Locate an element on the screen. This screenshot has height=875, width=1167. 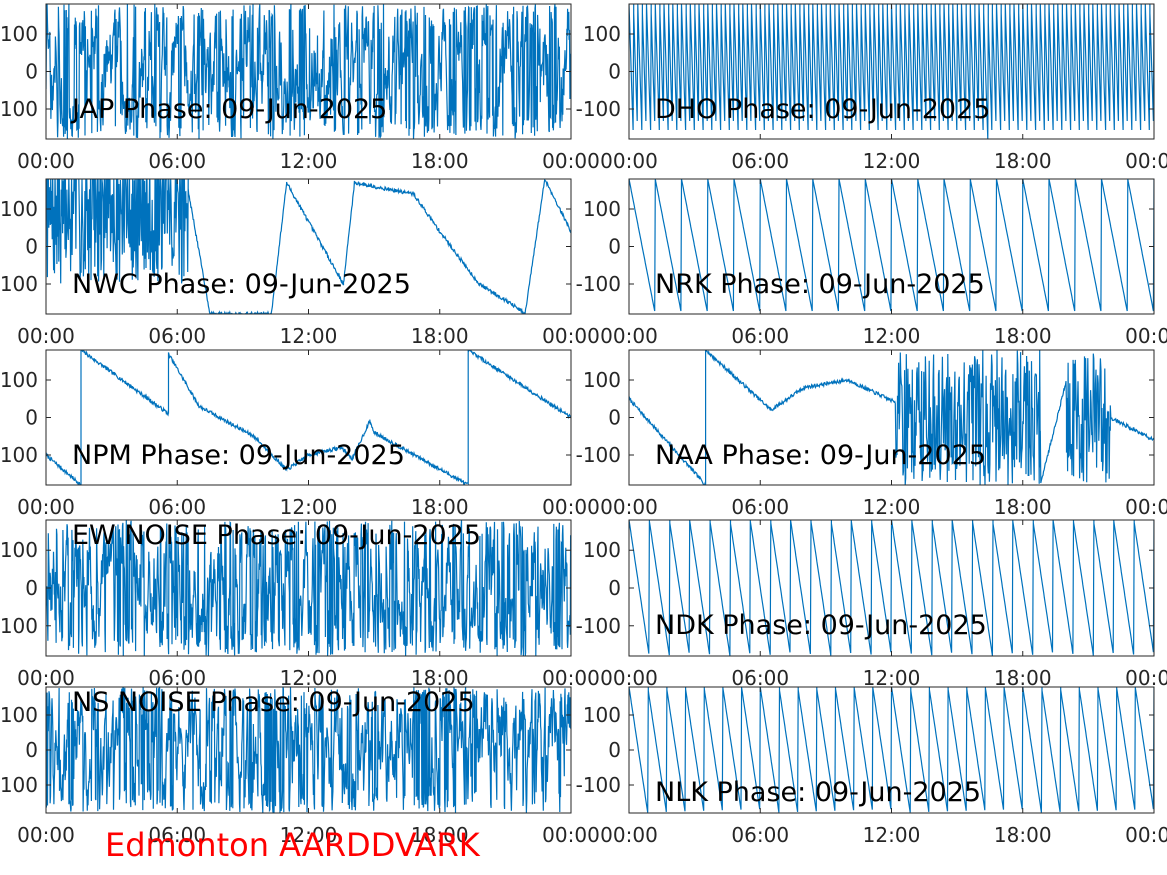
panel-title: NWC Phase: 09-Jun-2025 is located at coordinates (241, 284).